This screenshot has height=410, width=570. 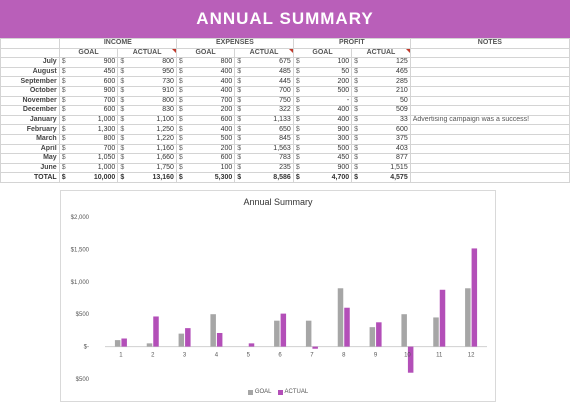 I want to click on blank-header-cell, so click(x=30, y=53).